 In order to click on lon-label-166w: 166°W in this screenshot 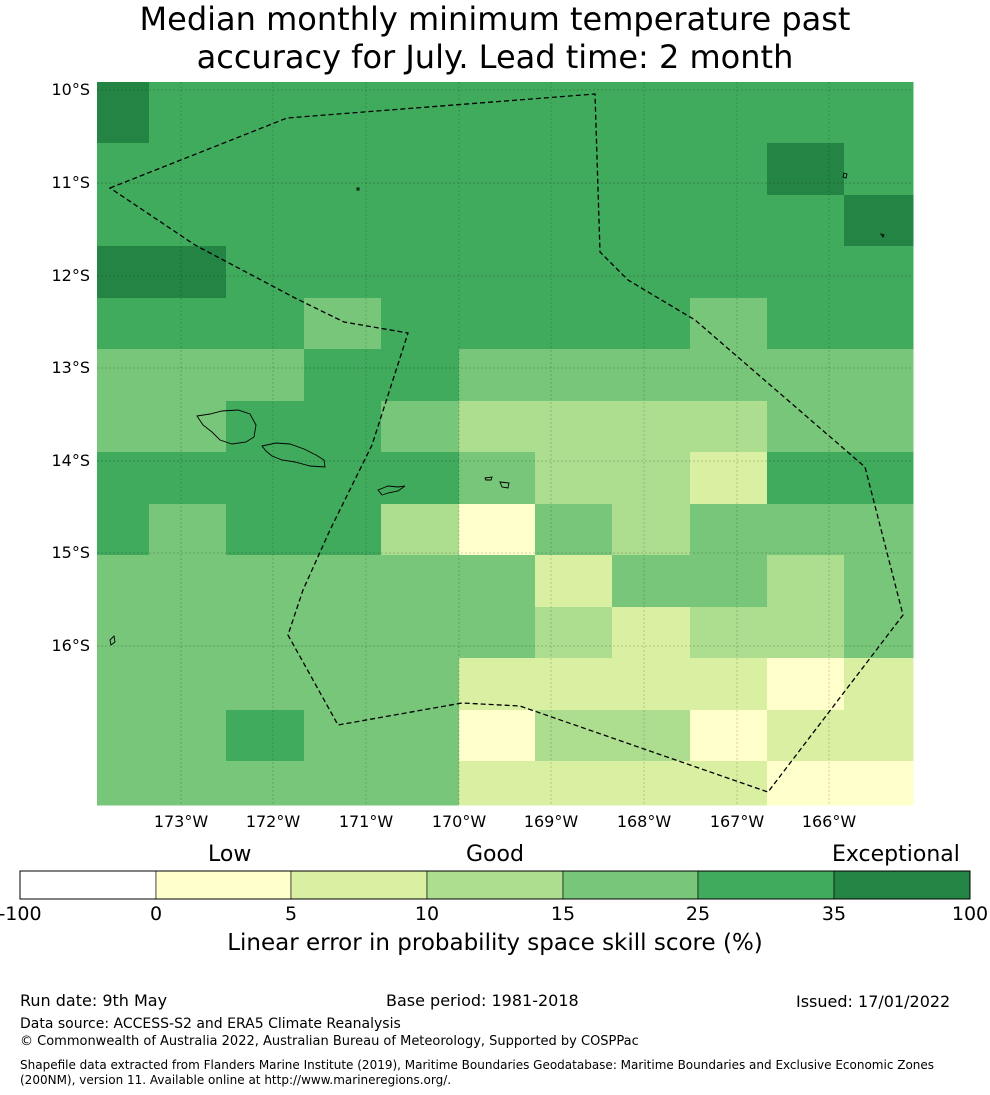, I will do `click(829, 821)`.